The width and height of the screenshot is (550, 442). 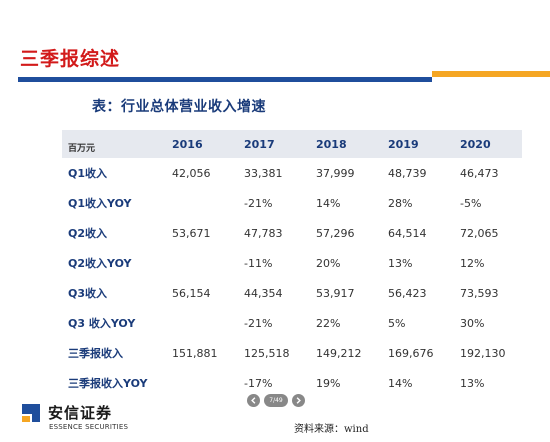 What do you see at coordinates (263, 293) in the screenshot?
I see `table-cell: 44,354` at bounding box center [263, 293].